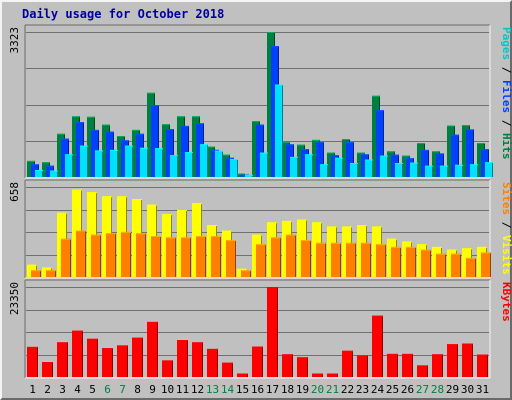 This screenshot has height=400, width=512. Describe the element at coordinates (261, 253) in the screenshot. I see `series-sites` at that location.